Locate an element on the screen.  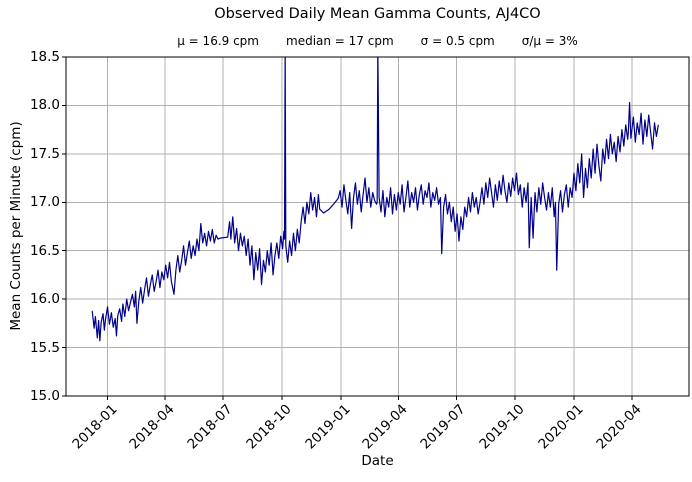
y-tick-label: 15.5 is located at coordinates (44, 347).